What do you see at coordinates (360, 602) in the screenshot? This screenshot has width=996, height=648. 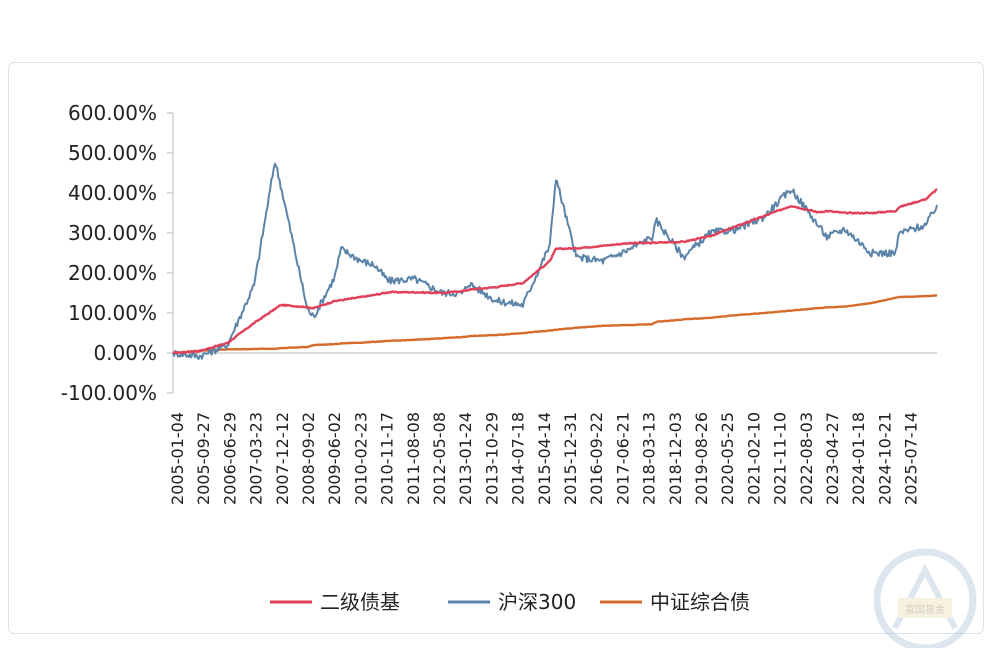 I see `legend-label: 二级债基` at bounding box center [360, 602].